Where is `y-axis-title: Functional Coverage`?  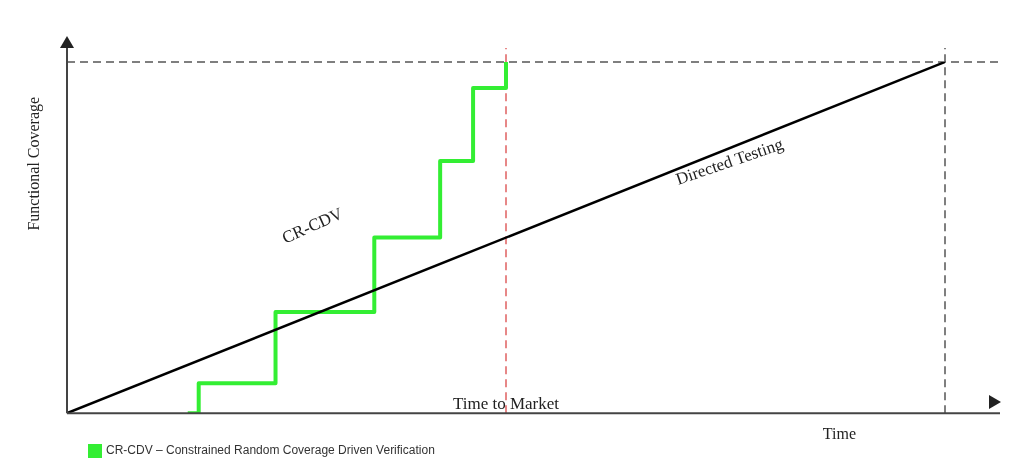
y-axis-title: Functional Coverage is located at coordinates (33, 163).